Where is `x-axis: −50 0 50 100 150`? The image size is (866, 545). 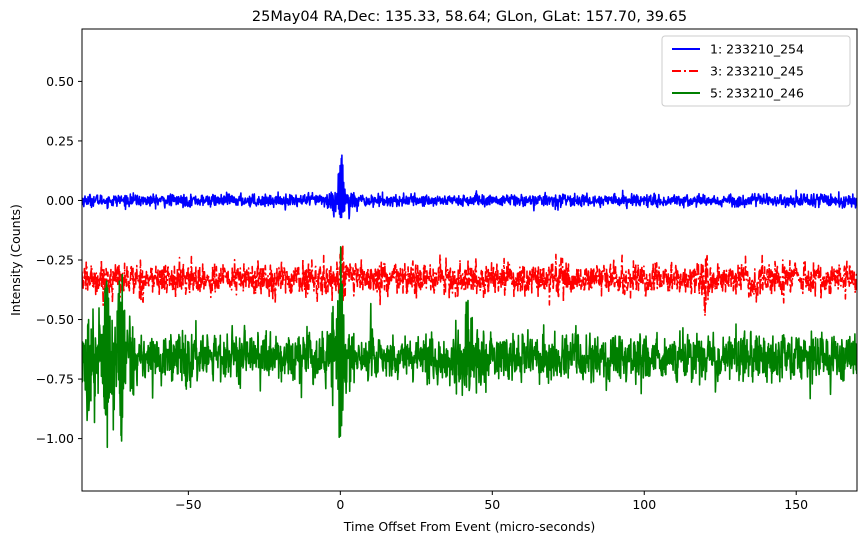 x-axis: −50 0 50 100 150 is located at coordinates (491, 501).